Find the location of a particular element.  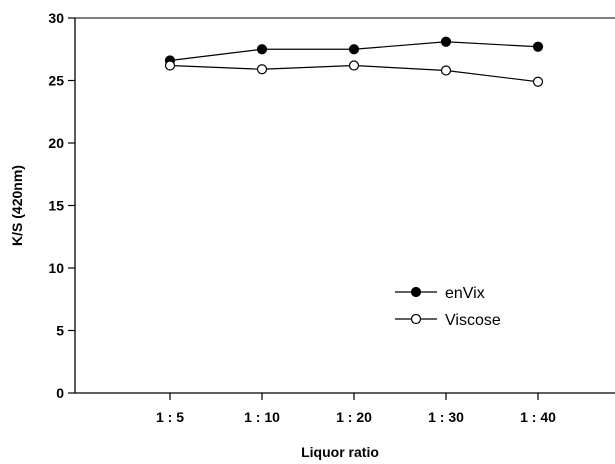

x-tick-label: 1 : 10 is located at coordinates (262, 417).